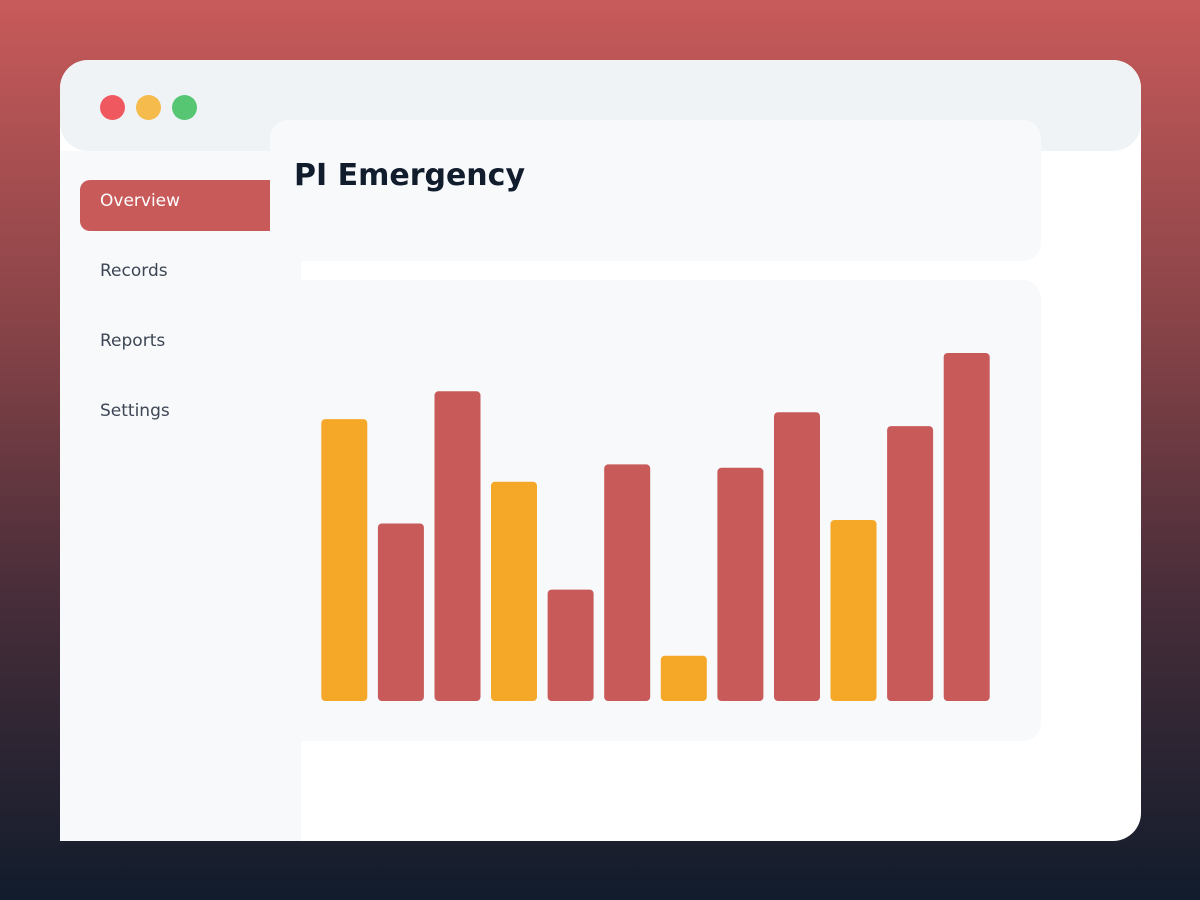 The height and width of the screenshot is (900, 1200). What do you see at coordinates (112, 107) in the screenshot?
I see `close-window-button` at bounding box center [112, 107].